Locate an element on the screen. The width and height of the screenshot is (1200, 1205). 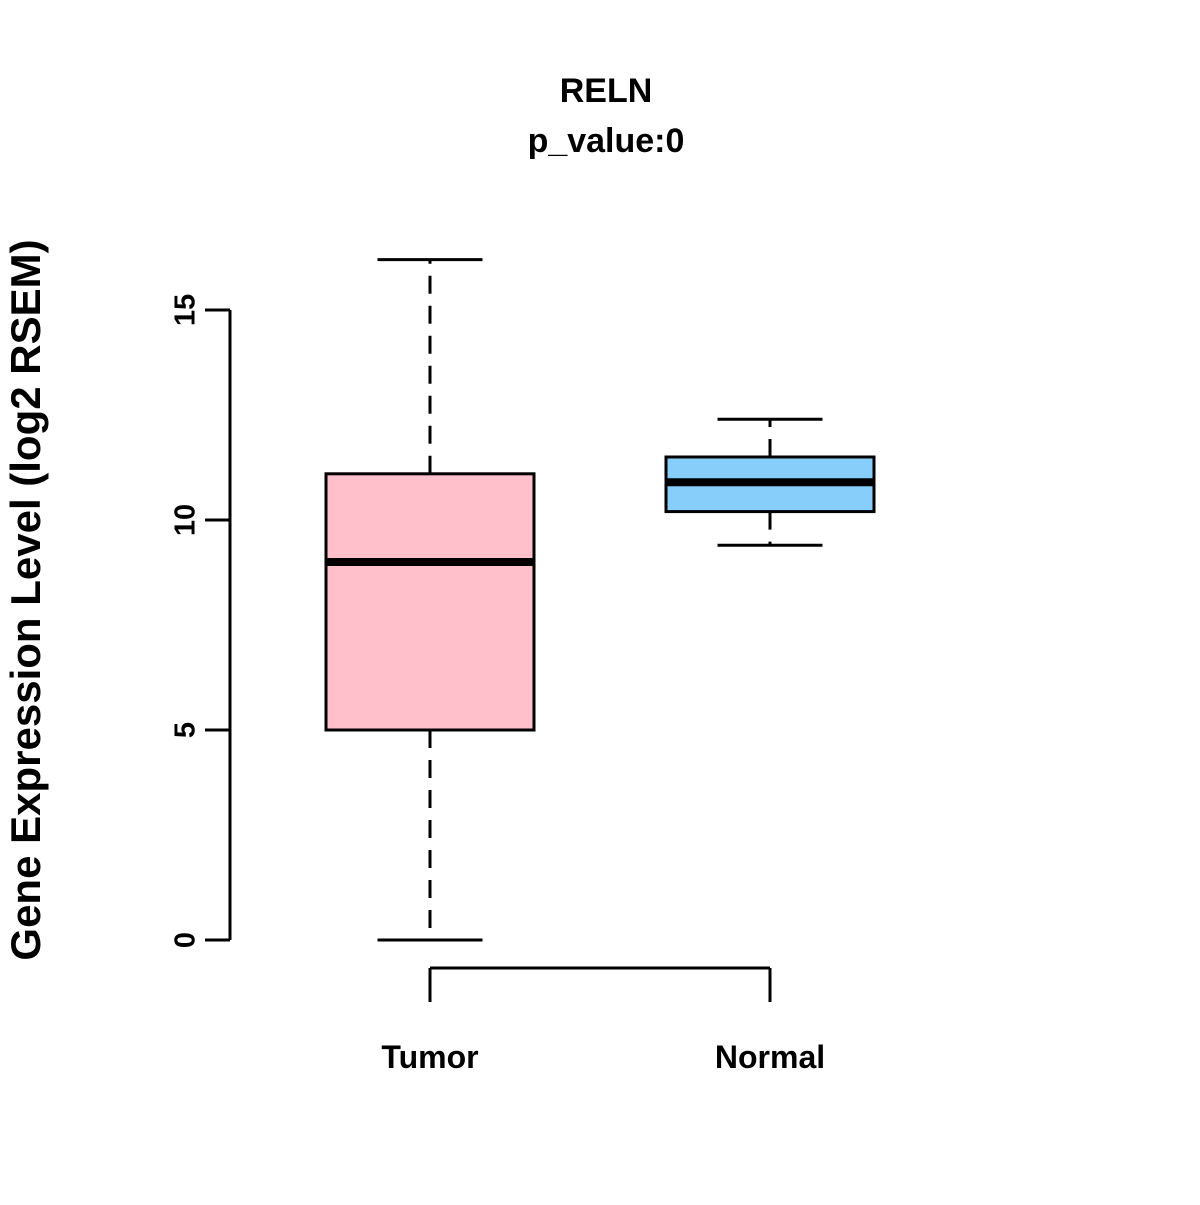
chart-title: RELN is located at coordinates (606, 91).